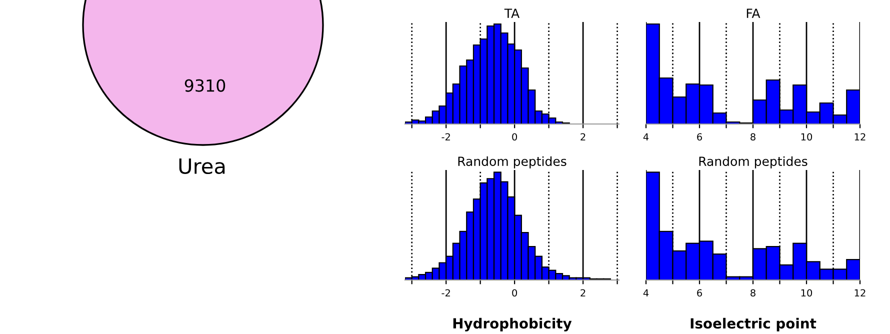 Image resolution: width=890 pixels, height=334 pixels. I want to click on x-axis-title: Hydrophobicity, so click(512, 325).